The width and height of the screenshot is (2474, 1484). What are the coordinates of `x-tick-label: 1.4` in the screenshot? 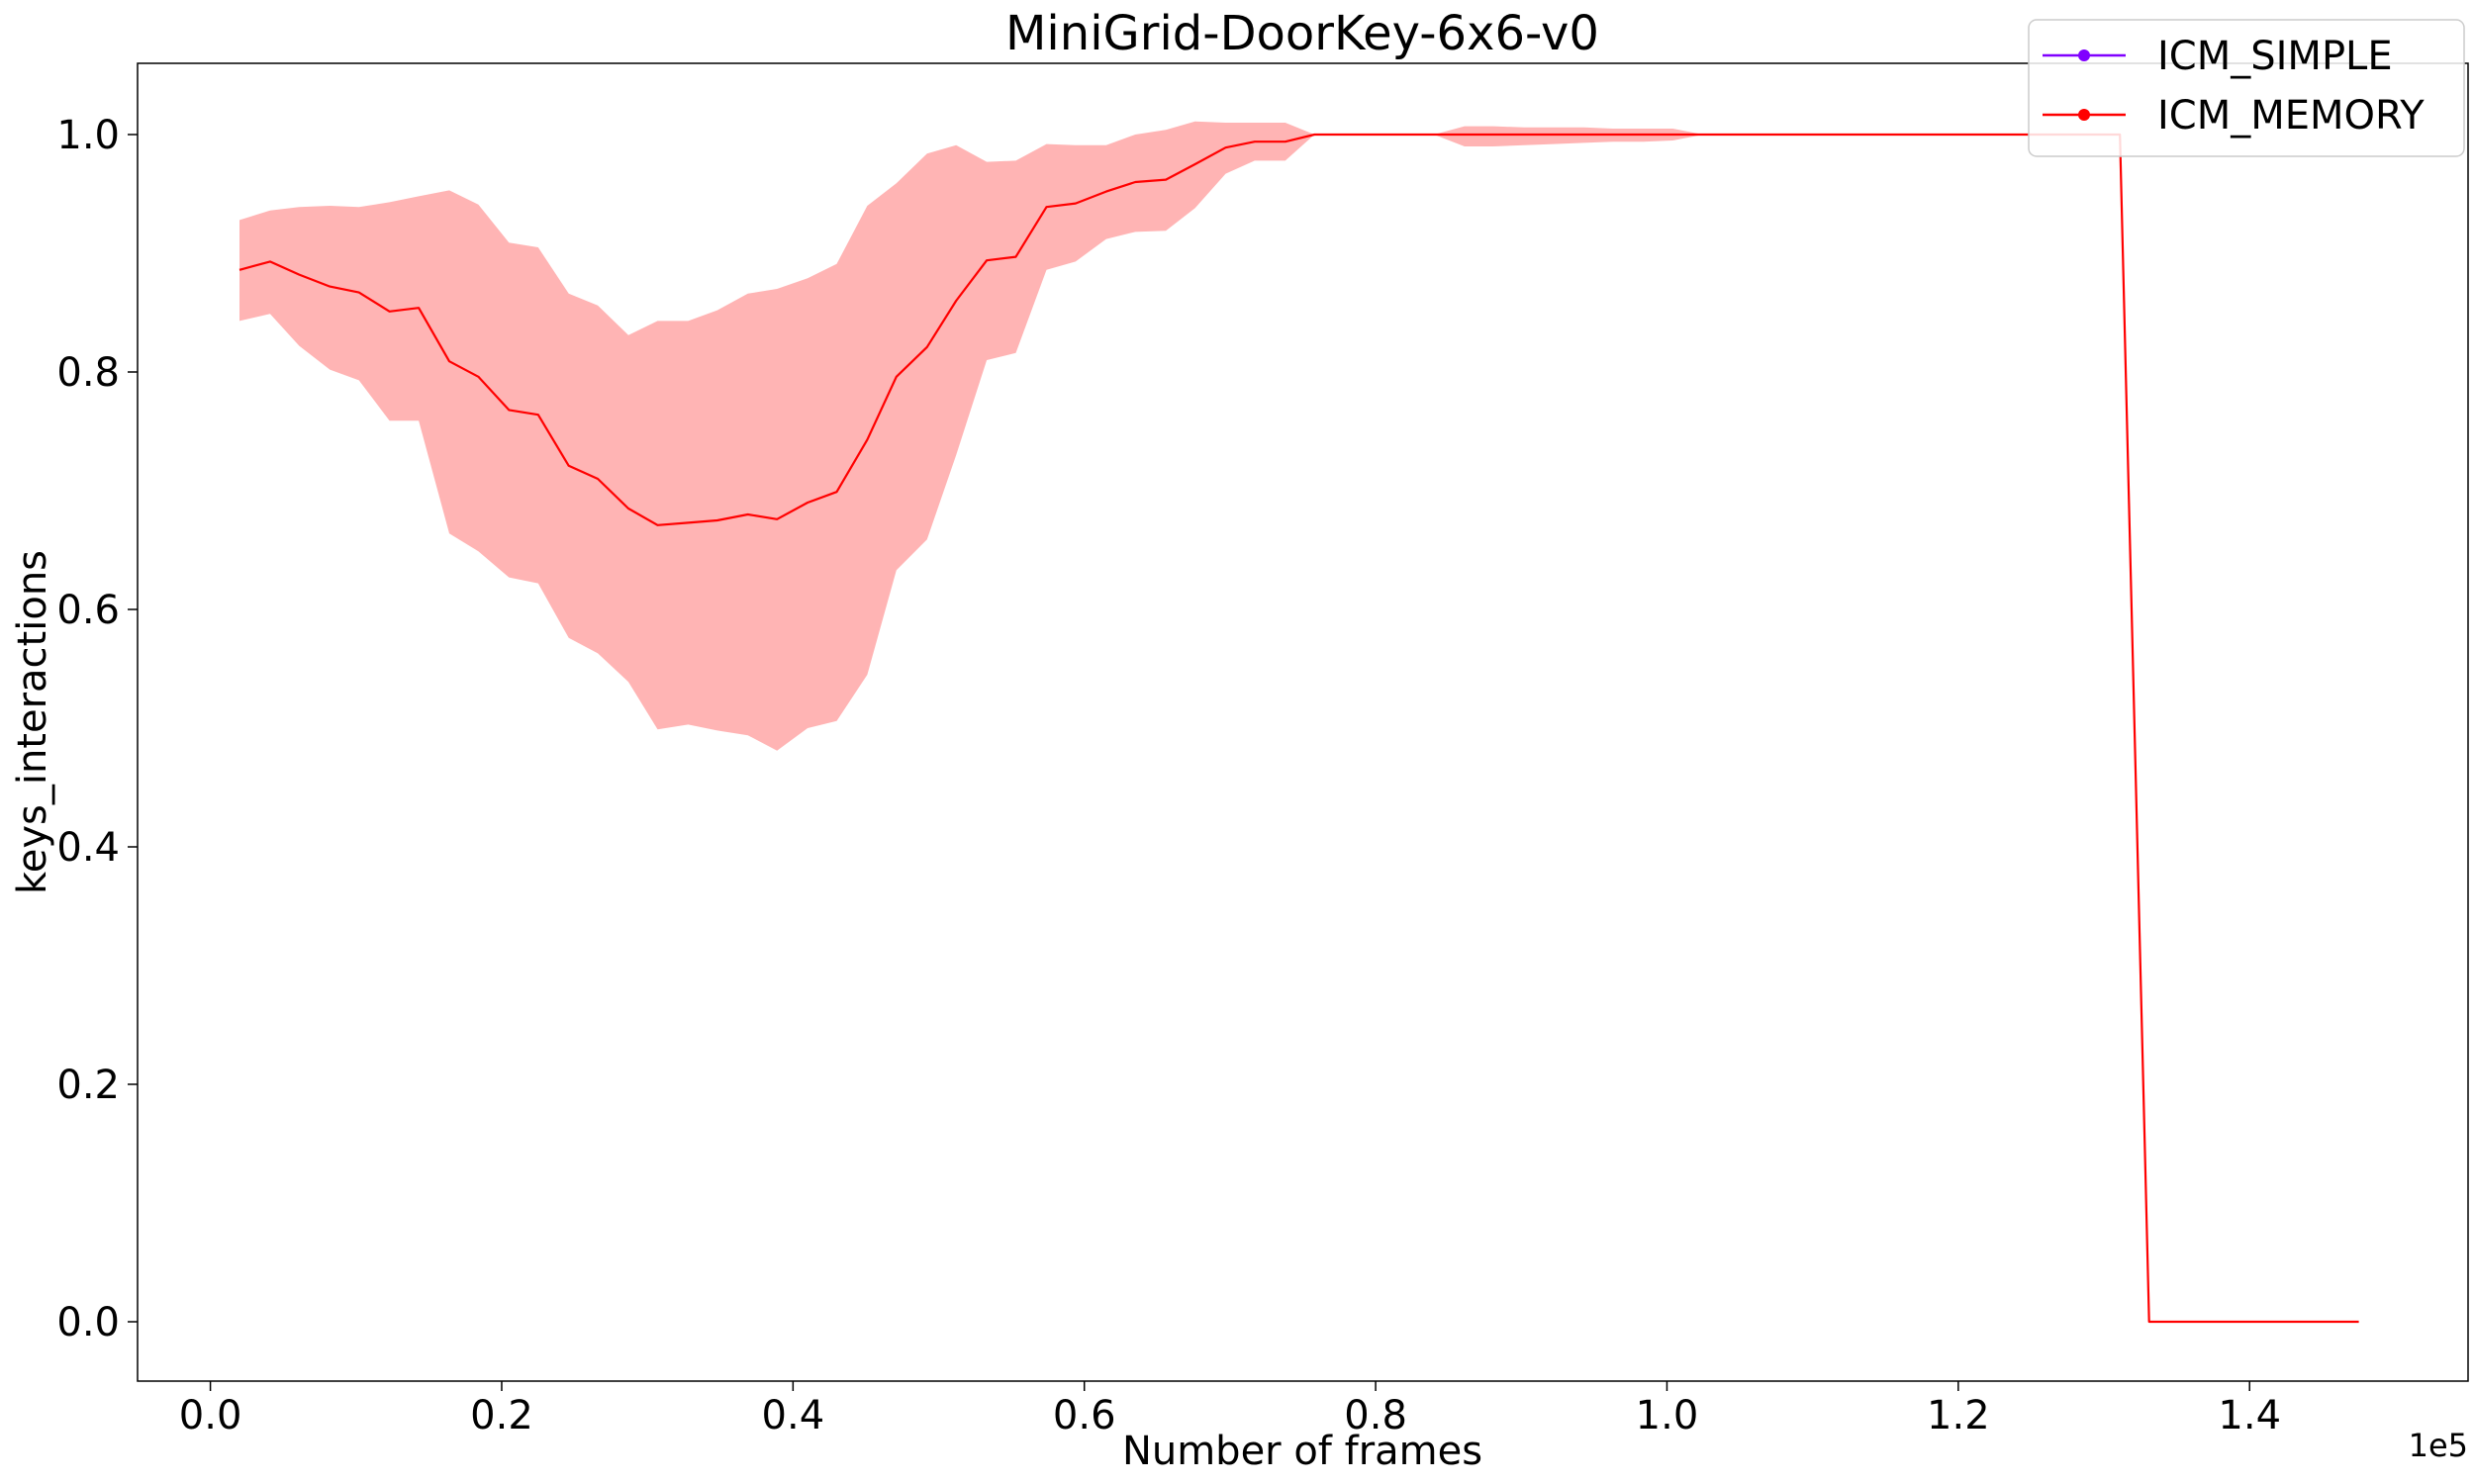 It's located at (2249, 1415).